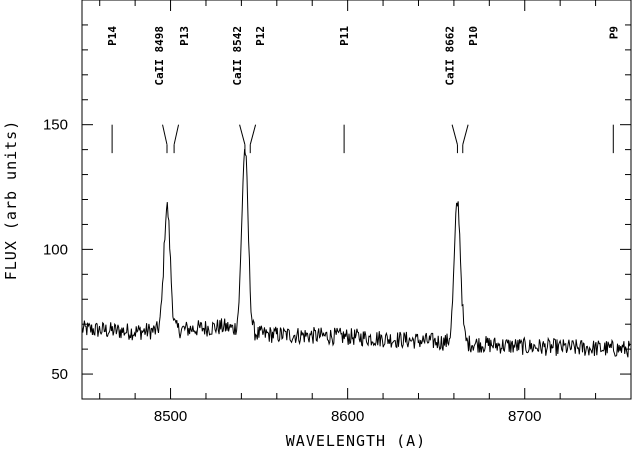 This screenshot has width=633, height=452. I want to click on line-label: P9, so click(613, 32).